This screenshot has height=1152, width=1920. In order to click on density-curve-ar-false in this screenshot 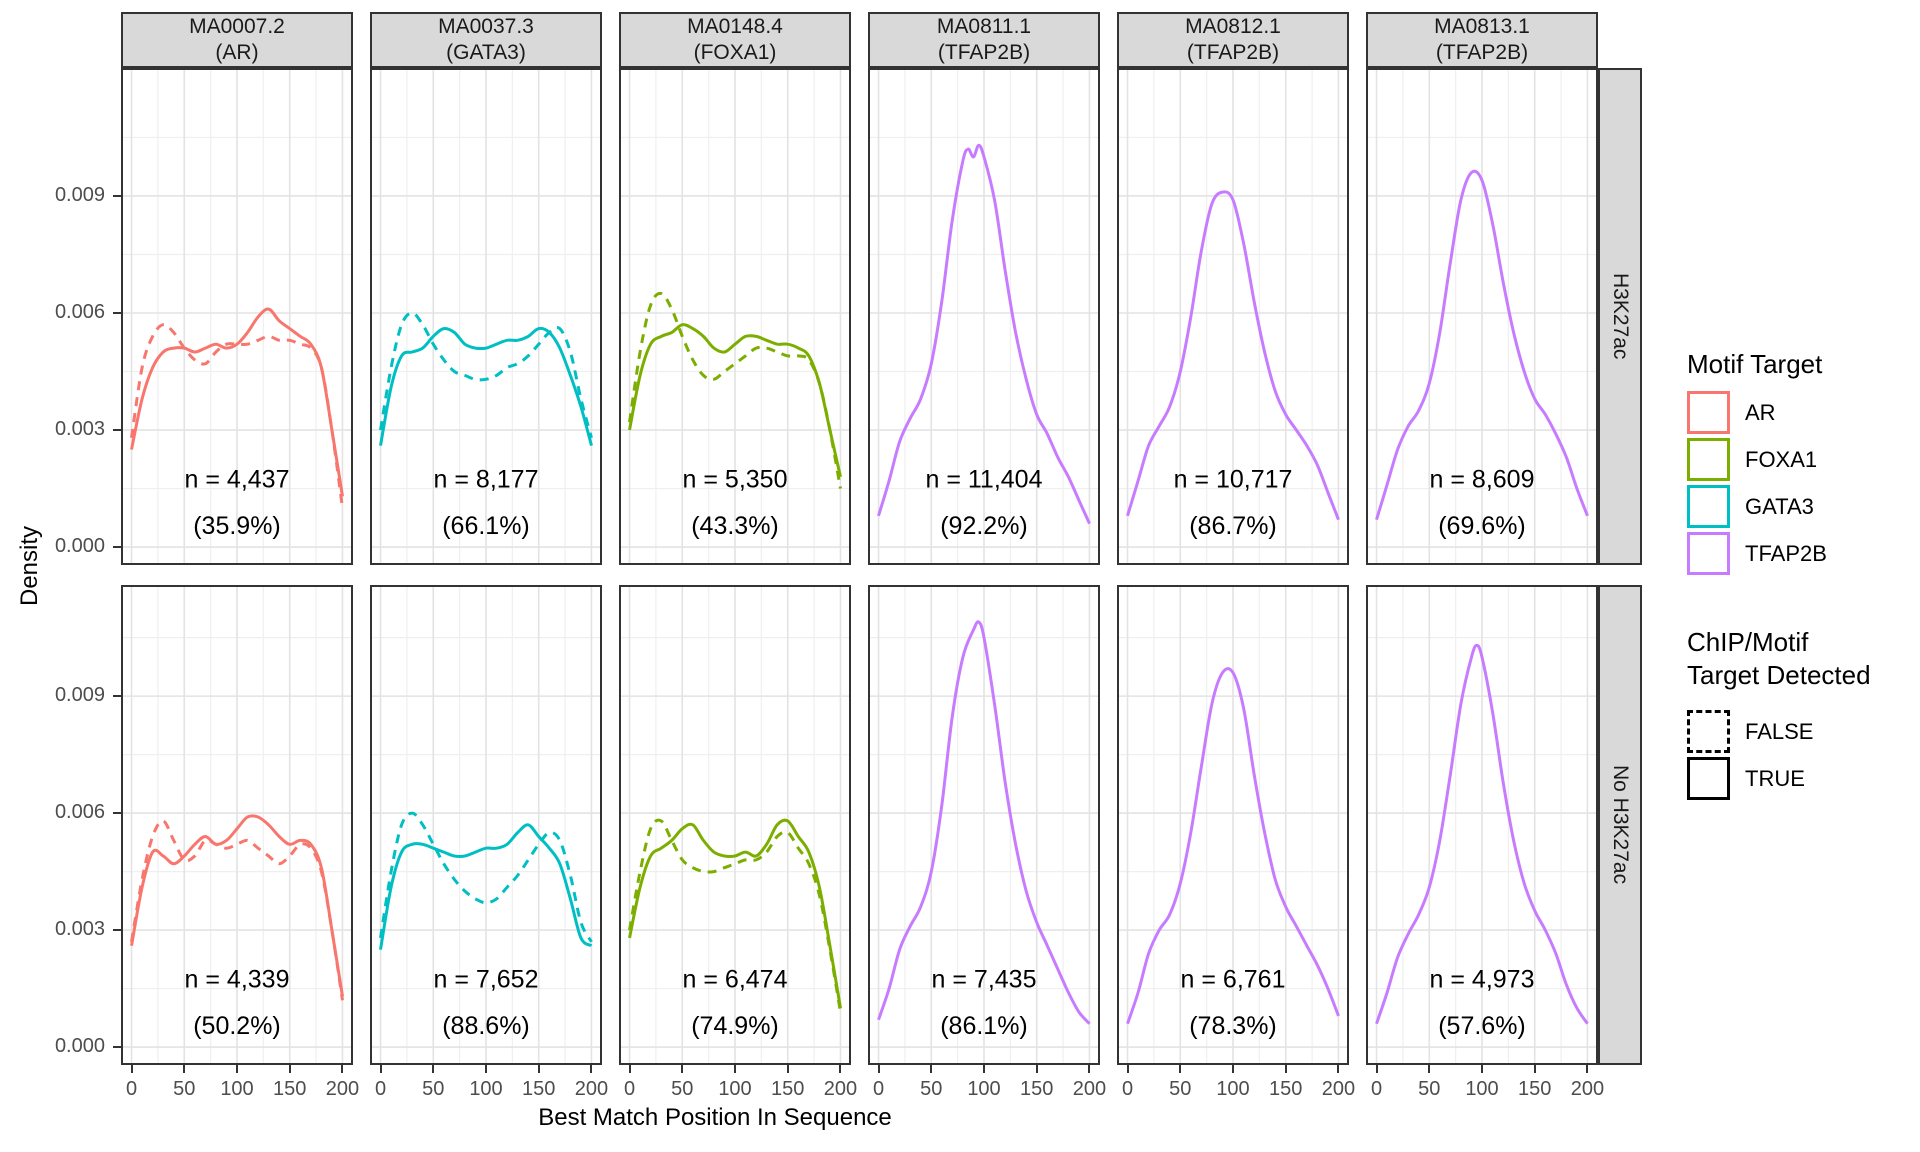, I will do `click(237, 416)`.